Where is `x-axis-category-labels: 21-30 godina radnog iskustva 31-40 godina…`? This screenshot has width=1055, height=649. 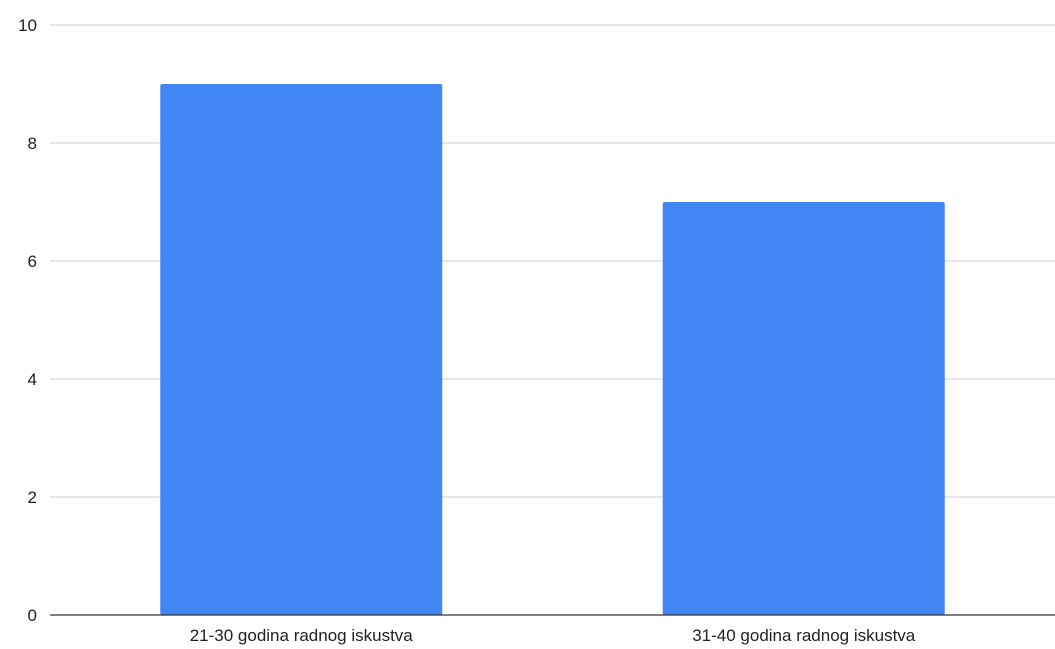 x-axis-category-labels: 21-30 godina radnog iskustva 31-40 godina… is located at coordinates (553, 635).